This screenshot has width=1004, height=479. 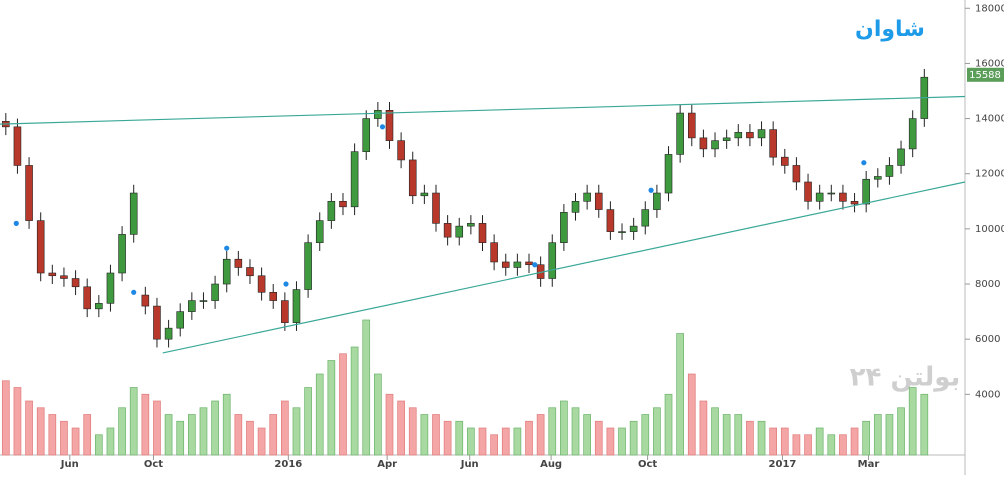 What do you see at coordinates (985, 74) in the screenshot?
I see `last-price-tag` at bounding box center [985, 74].